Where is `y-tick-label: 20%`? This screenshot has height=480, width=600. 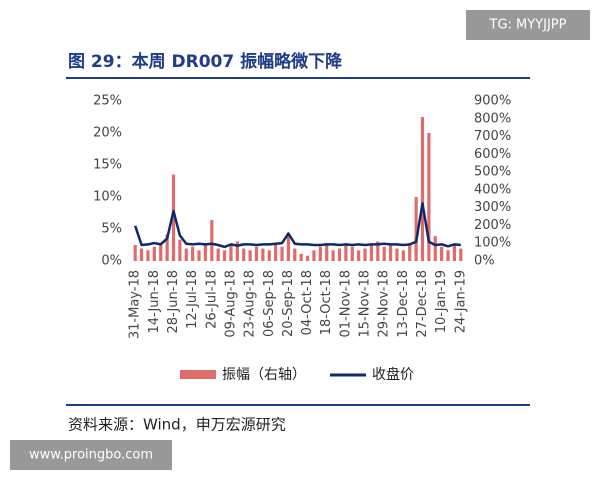
y-tick-label: 20% is located at coordinates (107, 133).